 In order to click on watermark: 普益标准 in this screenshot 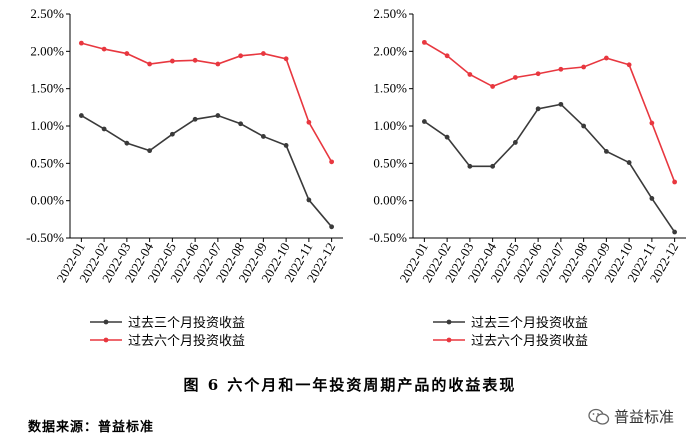, I will do `click(631, 416)`.